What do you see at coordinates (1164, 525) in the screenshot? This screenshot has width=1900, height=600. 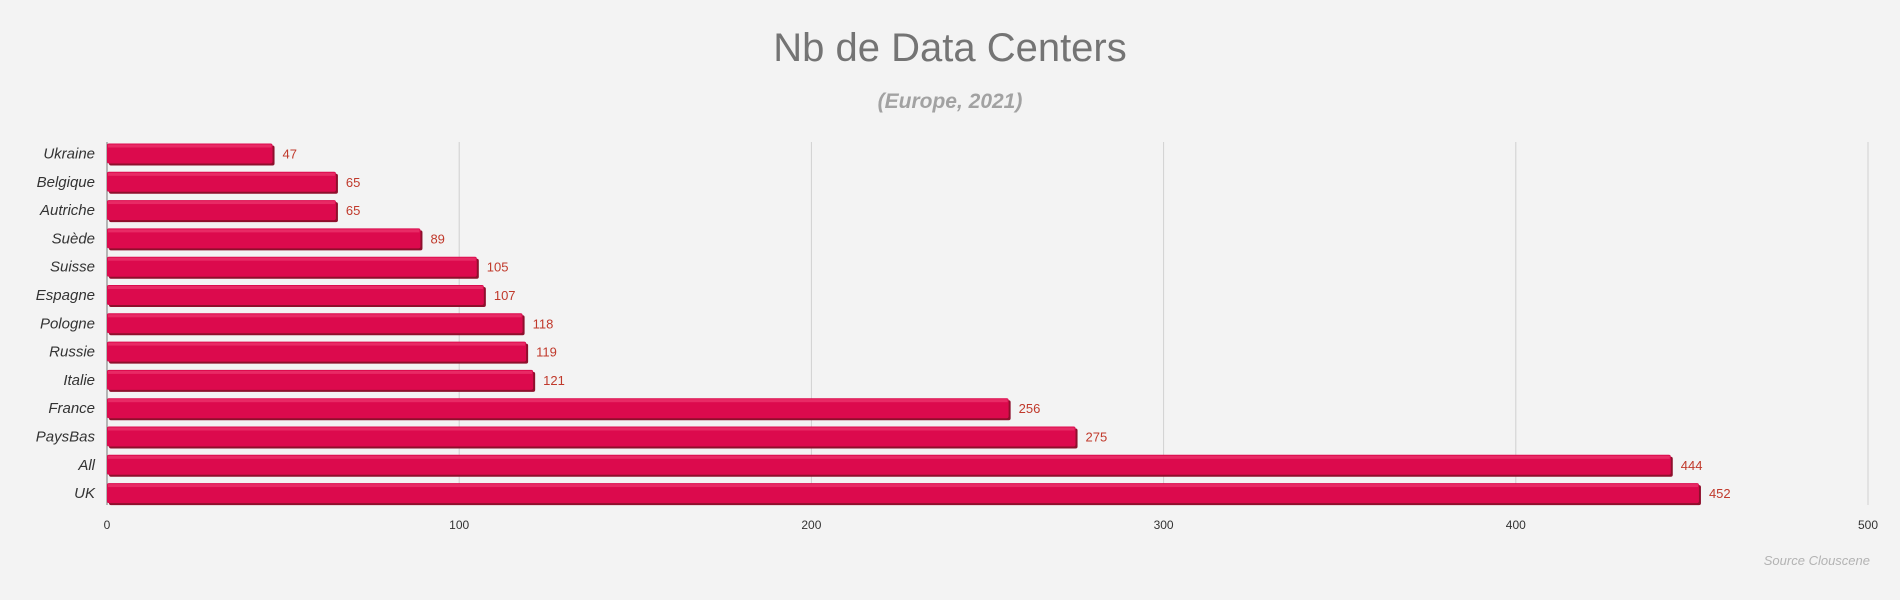 I see `x-tick-label: 300` at bounding box center [1164, 525].